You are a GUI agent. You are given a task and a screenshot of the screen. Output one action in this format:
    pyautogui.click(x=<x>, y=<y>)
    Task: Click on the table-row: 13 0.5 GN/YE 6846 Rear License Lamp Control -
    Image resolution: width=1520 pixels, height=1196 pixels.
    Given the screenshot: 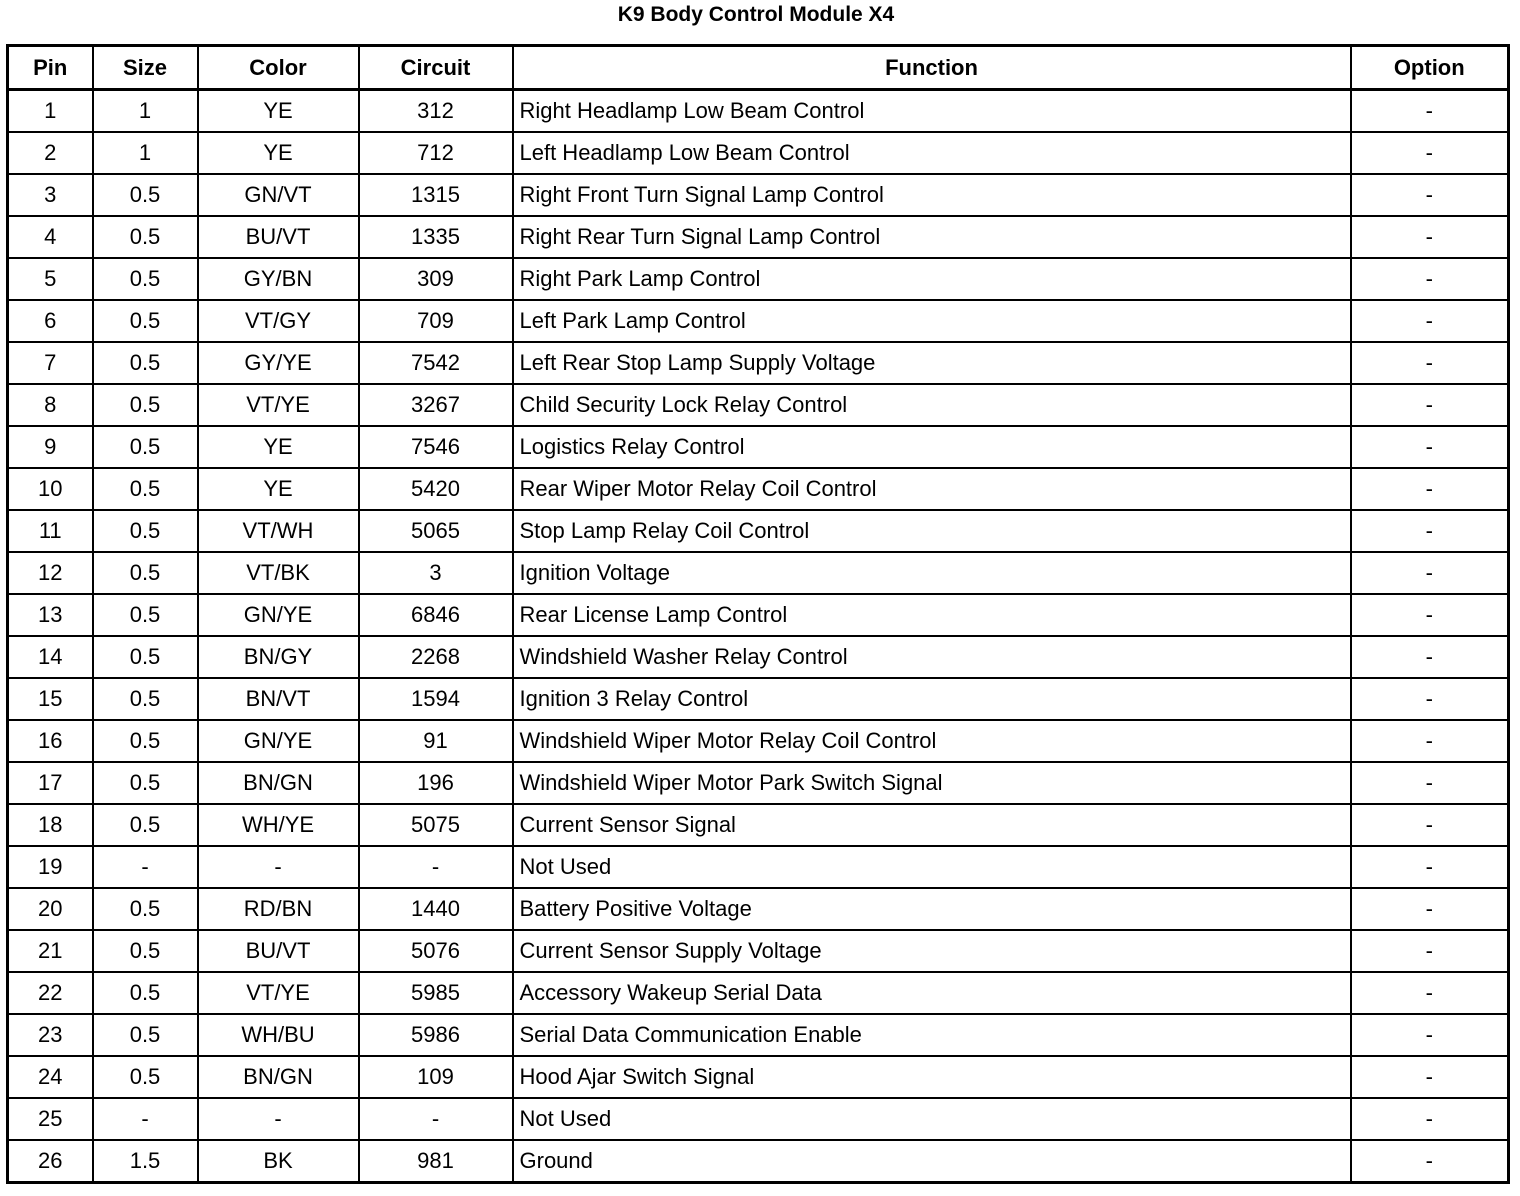 What is the action you would take?
    pyautogui.click(x=758, y=615)
    